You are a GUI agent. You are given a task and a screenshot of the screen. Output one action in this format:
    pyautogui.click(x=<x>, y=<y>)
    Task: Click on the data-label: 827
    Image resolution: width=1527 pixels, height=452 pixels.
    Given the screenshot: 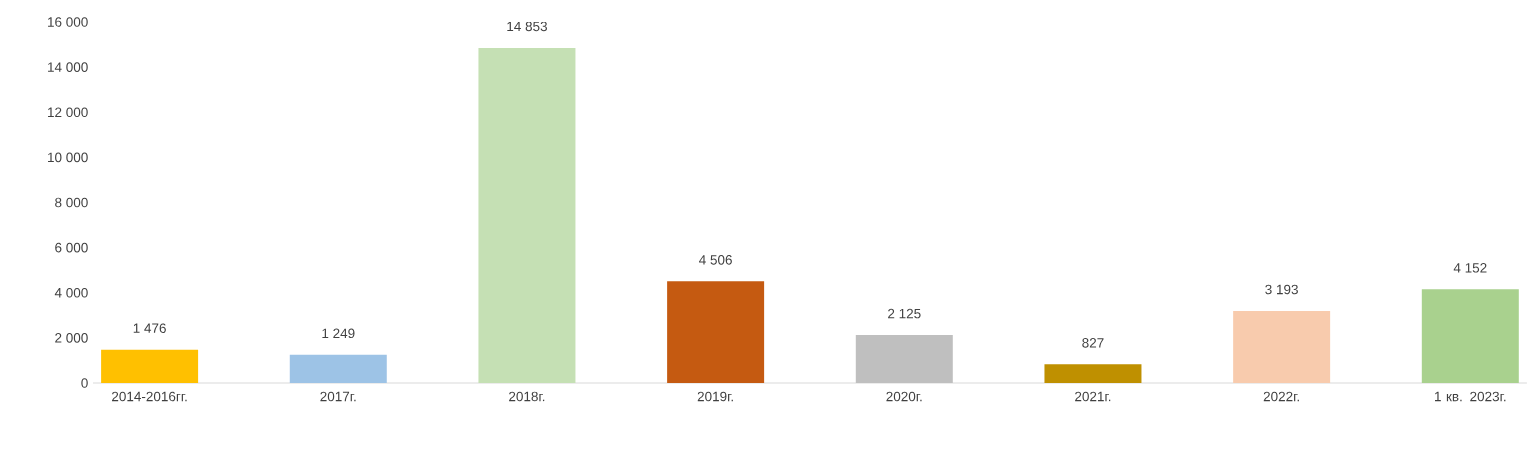 What is the action you would take?
    pyautogui.click(x=1093, y=343)
    